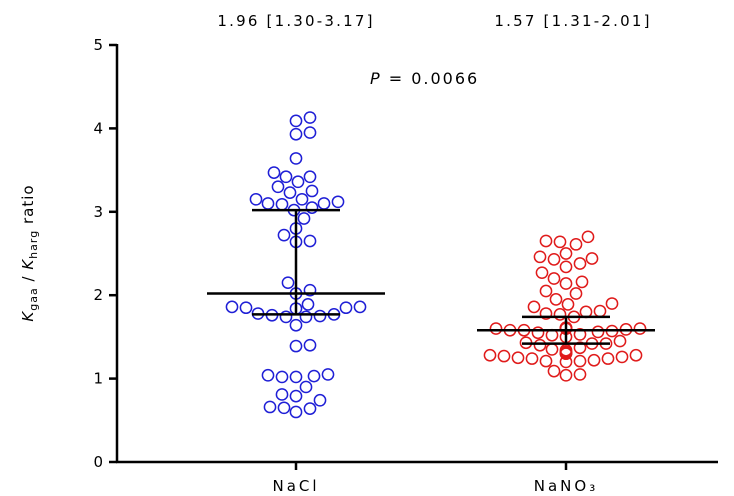 Image resolution: width=734 pixels, height=496 pixels. What do you see at coordinates (98, 128) in the screenshot?
I see `y-tick-label: 4` at bounding box center [98, 128].